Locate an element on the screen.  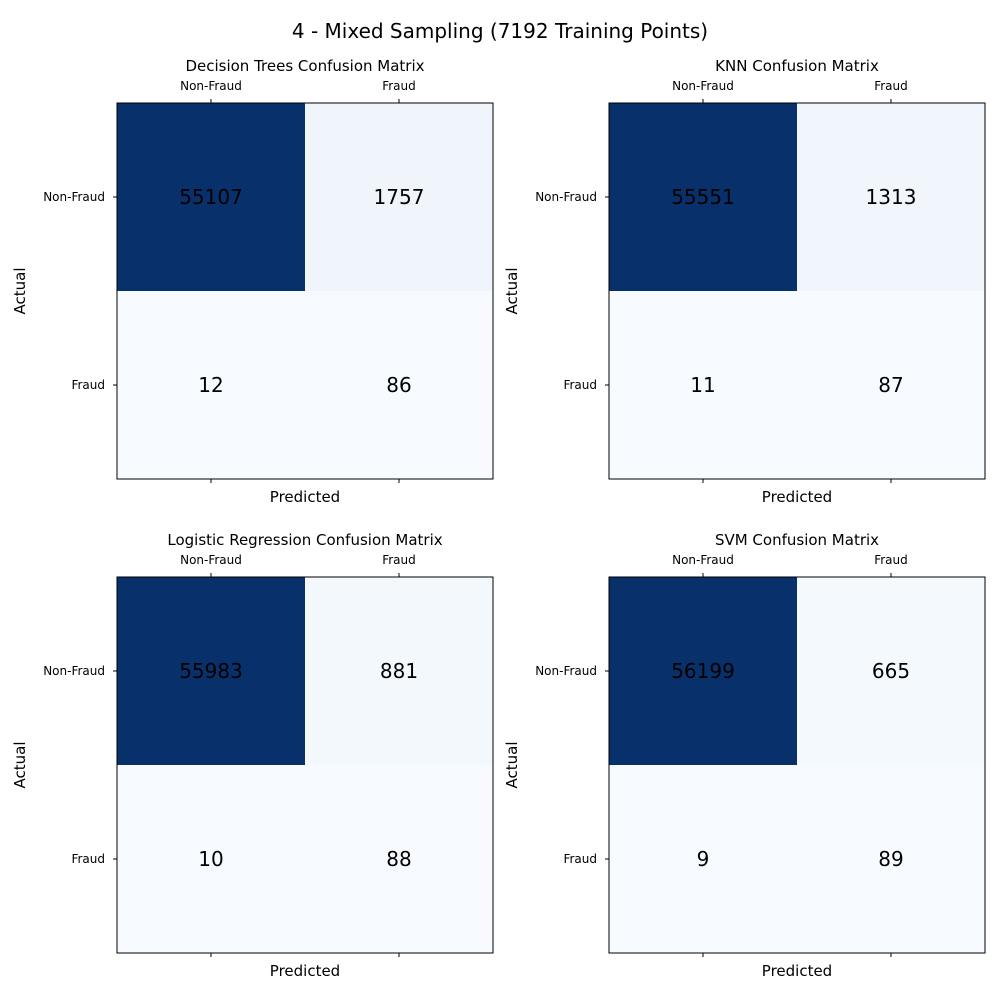
panel-title: Logistic Regression Confusion Matrix is located at coordinates (304, 540).